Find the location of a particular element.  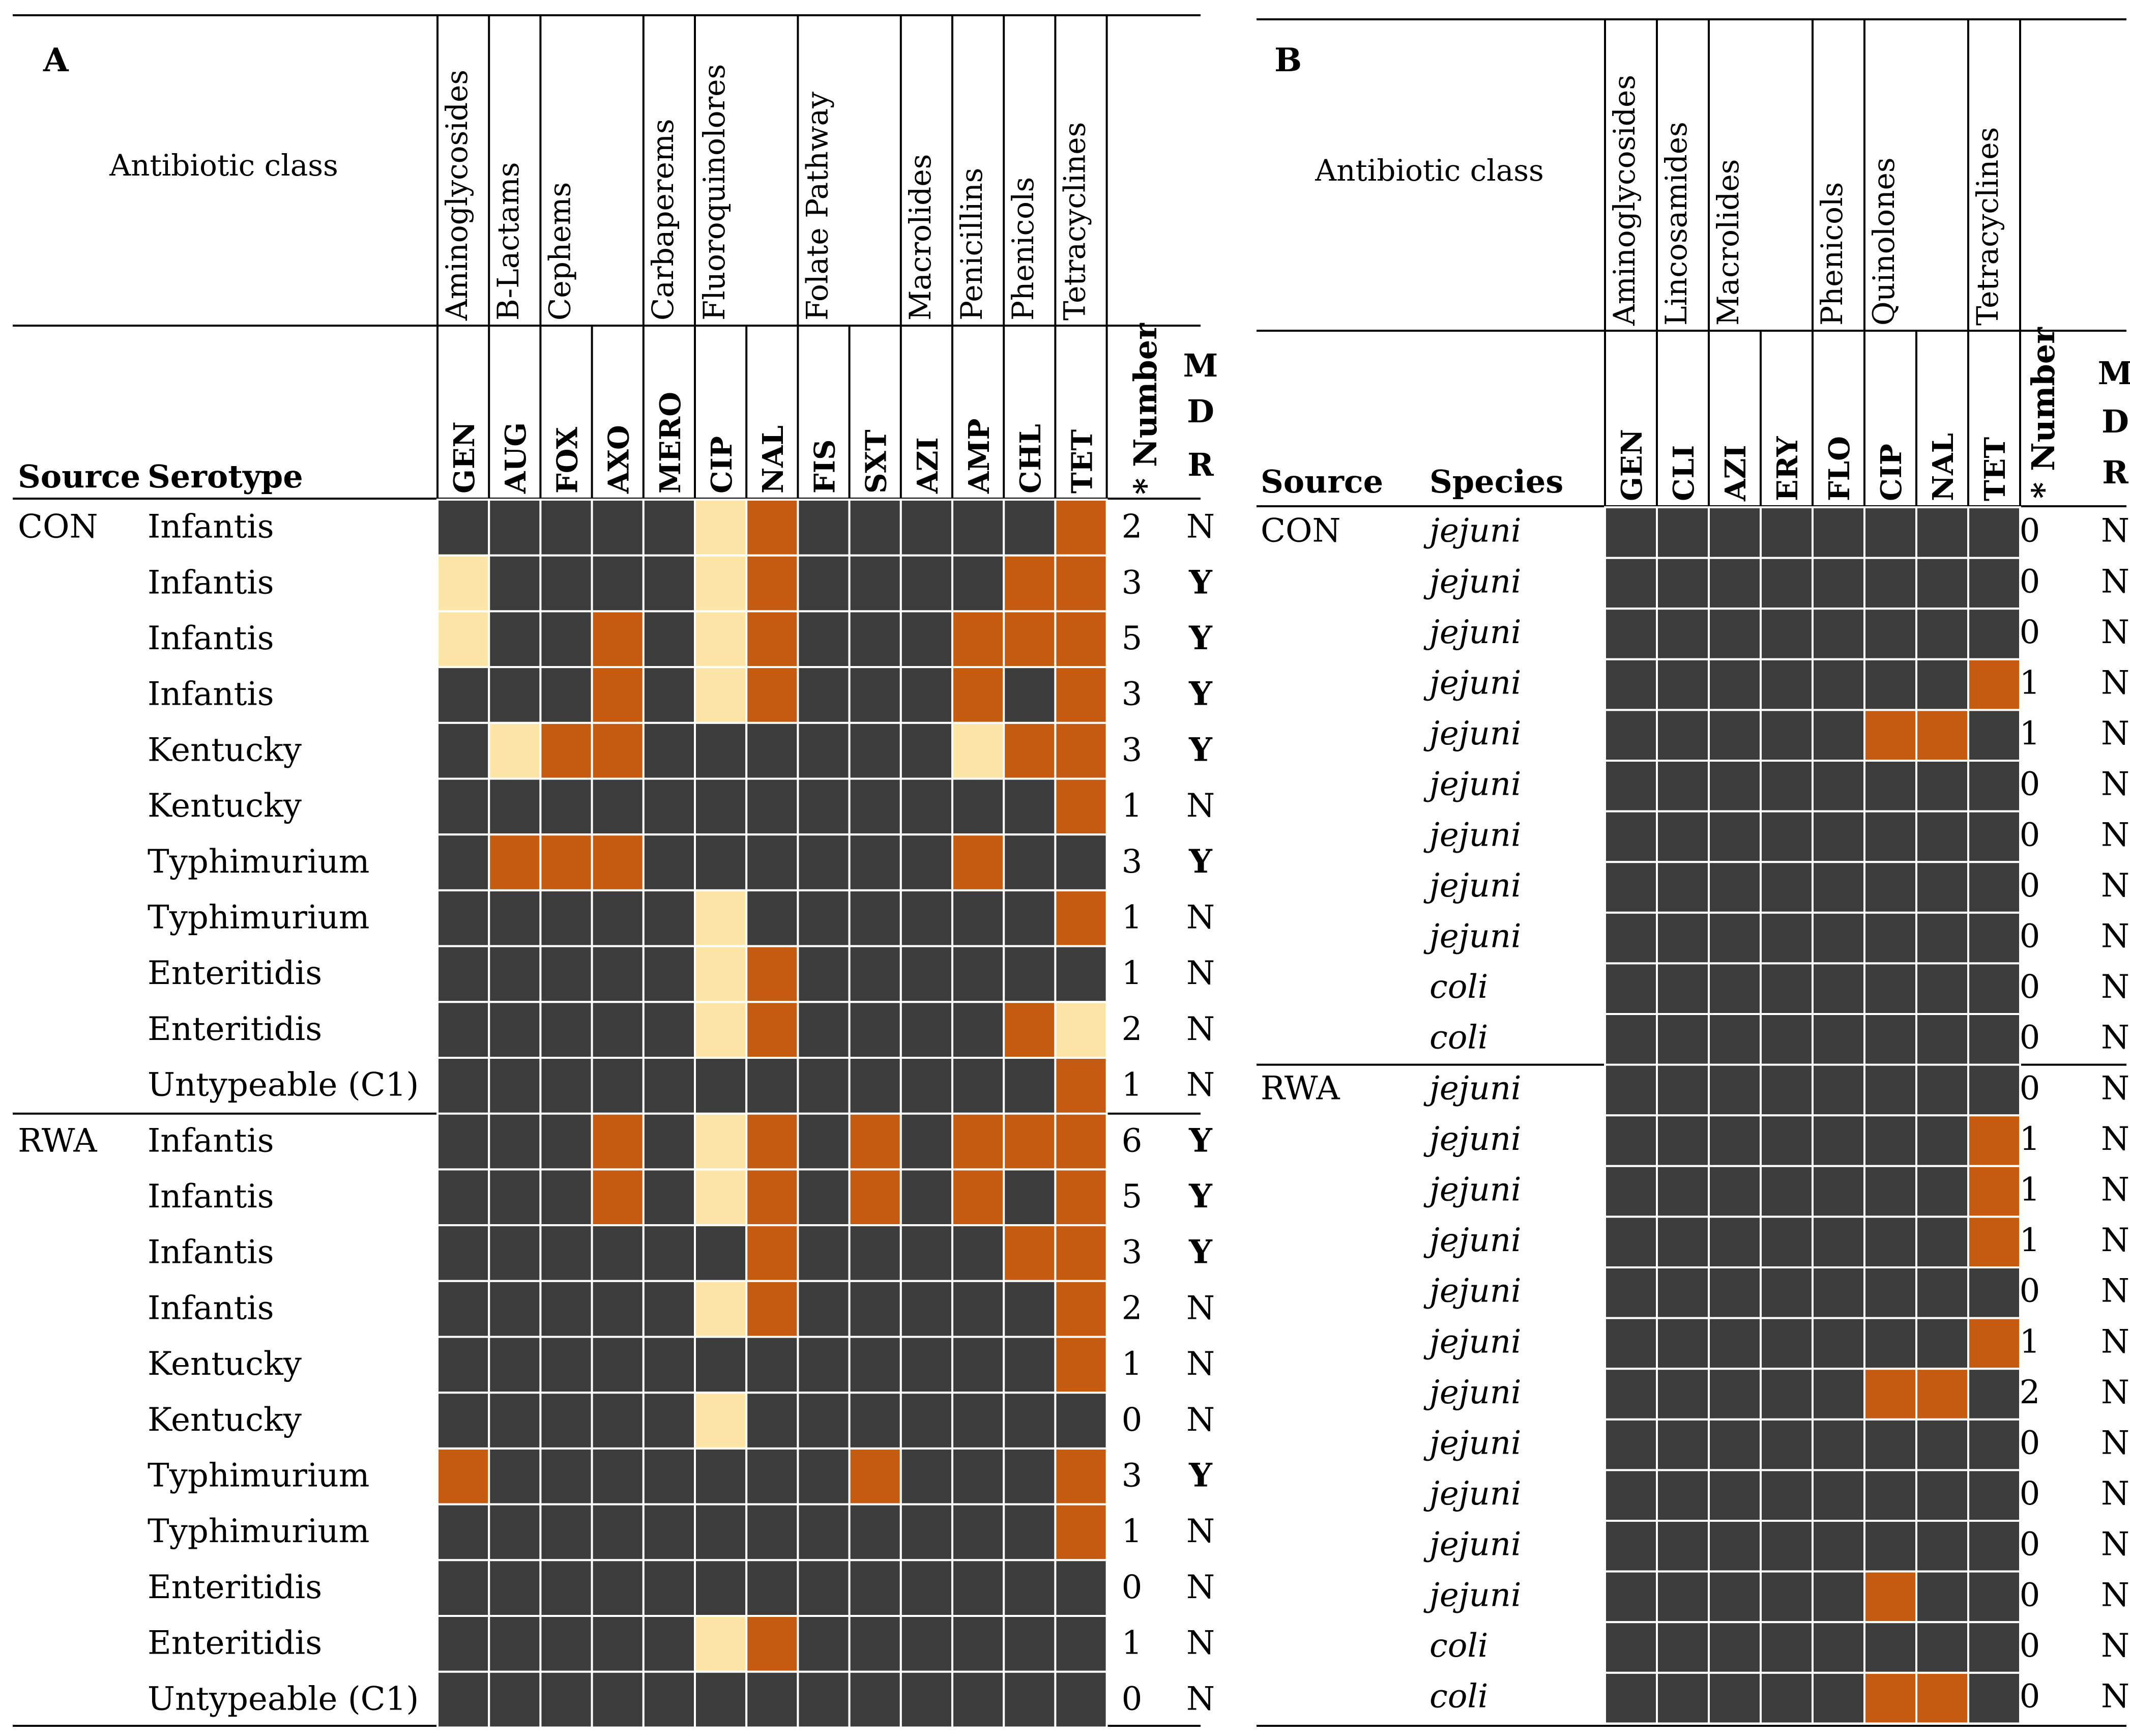

row-header: Species is located at coordinates (1496, 482).